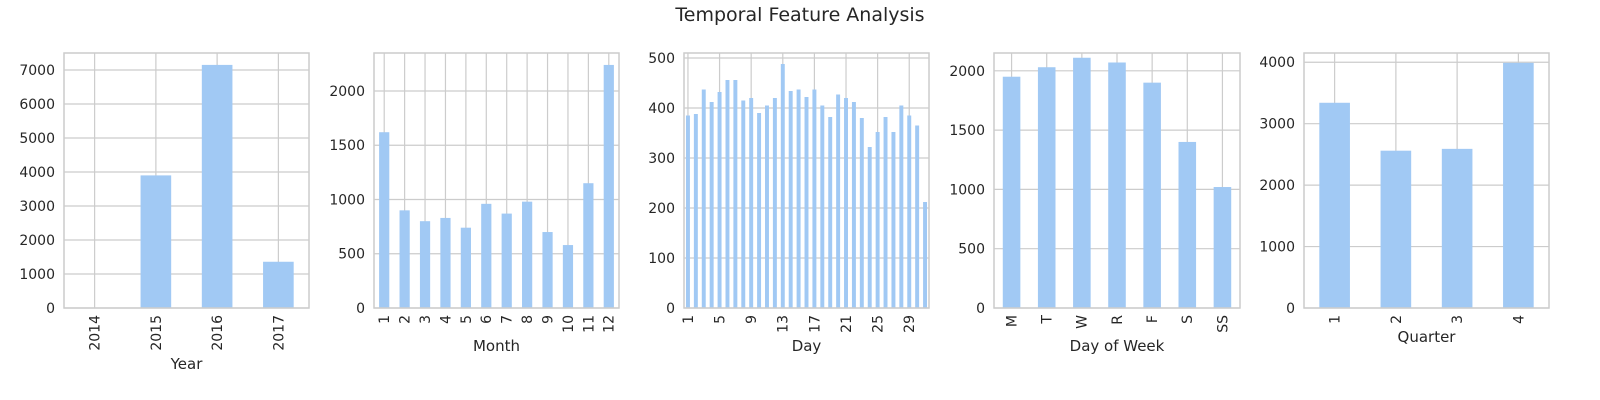 This screenshot has height=400, width=1600. Describe the element at coordinates (815, 324) in the screenshot. I see `x-tick-label: 17` at that location.